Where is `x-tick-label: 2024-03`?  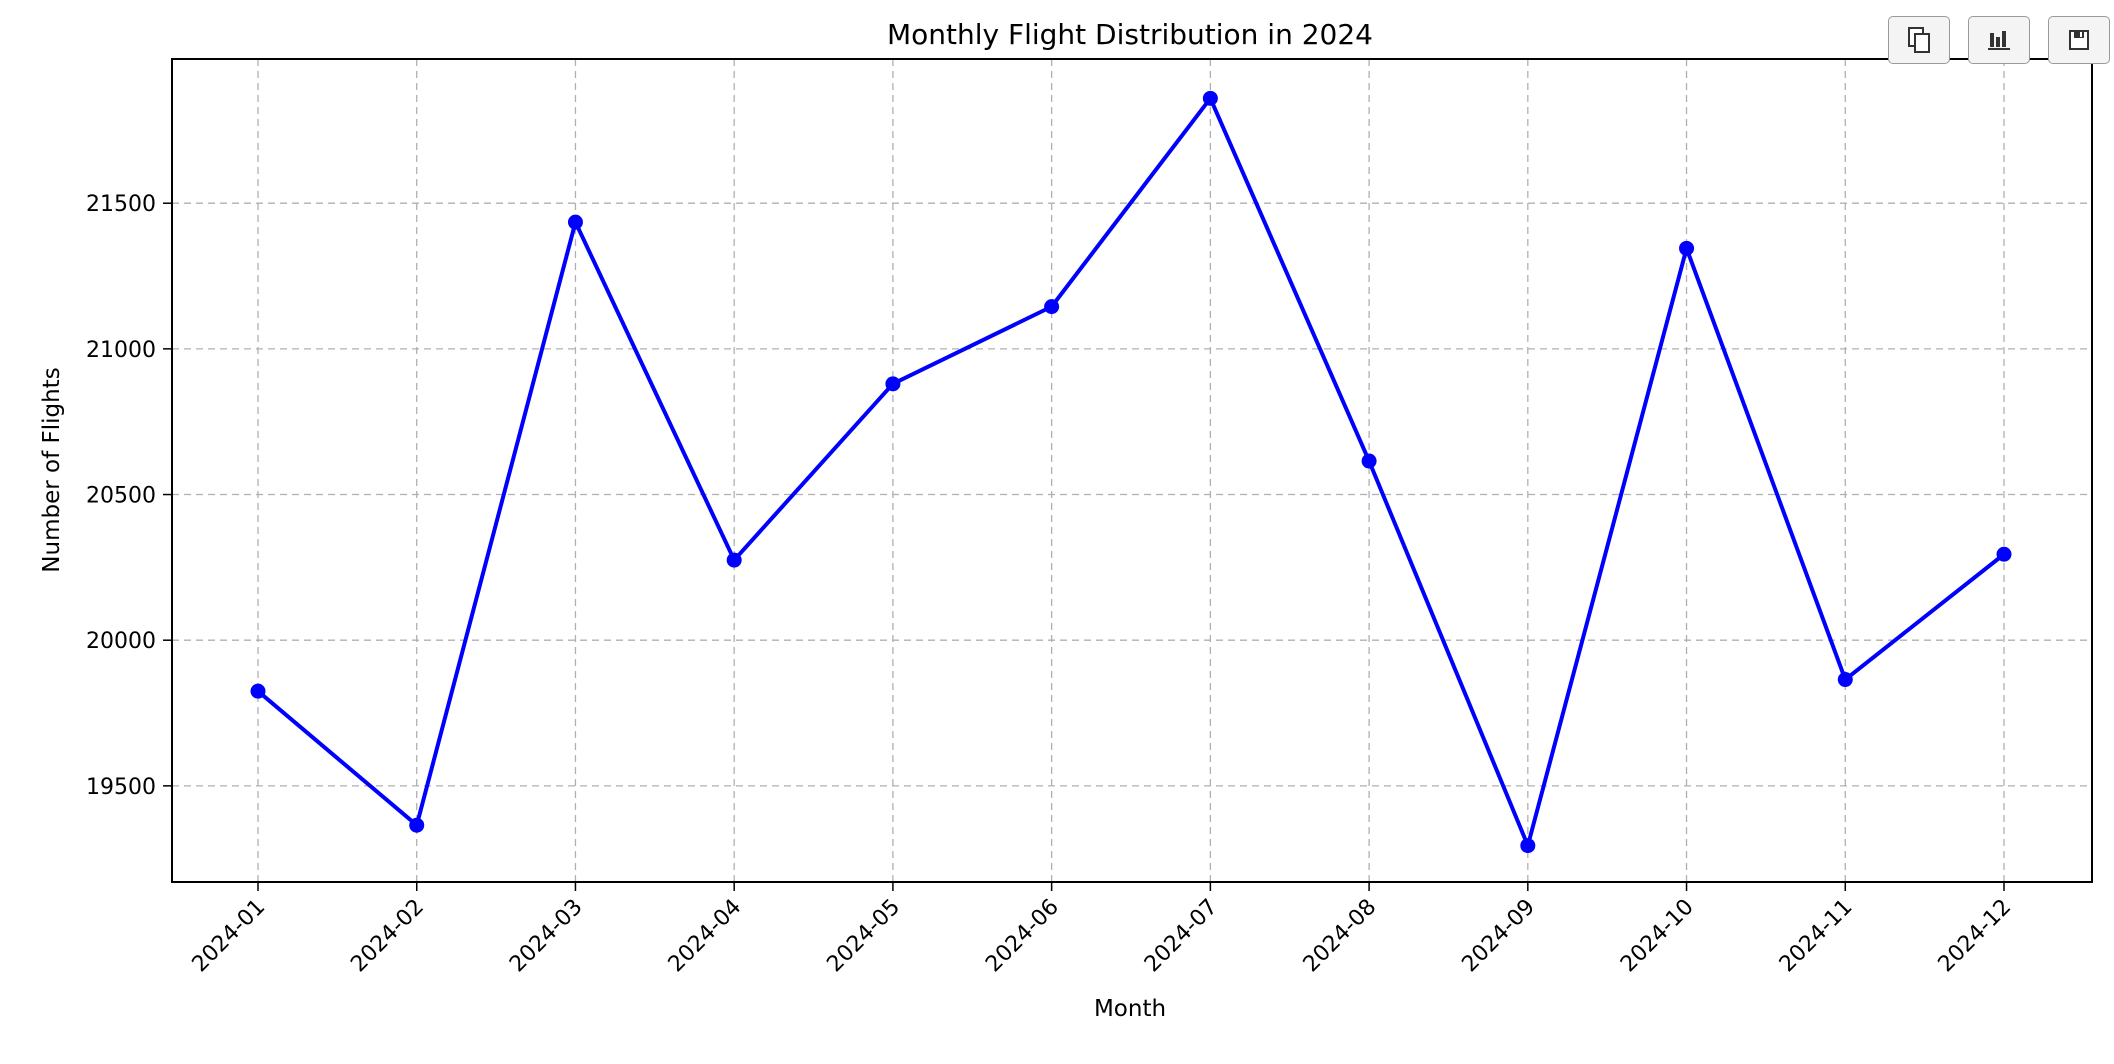 x-tick-label: 2024-03 is located at coordinates (546, 936).